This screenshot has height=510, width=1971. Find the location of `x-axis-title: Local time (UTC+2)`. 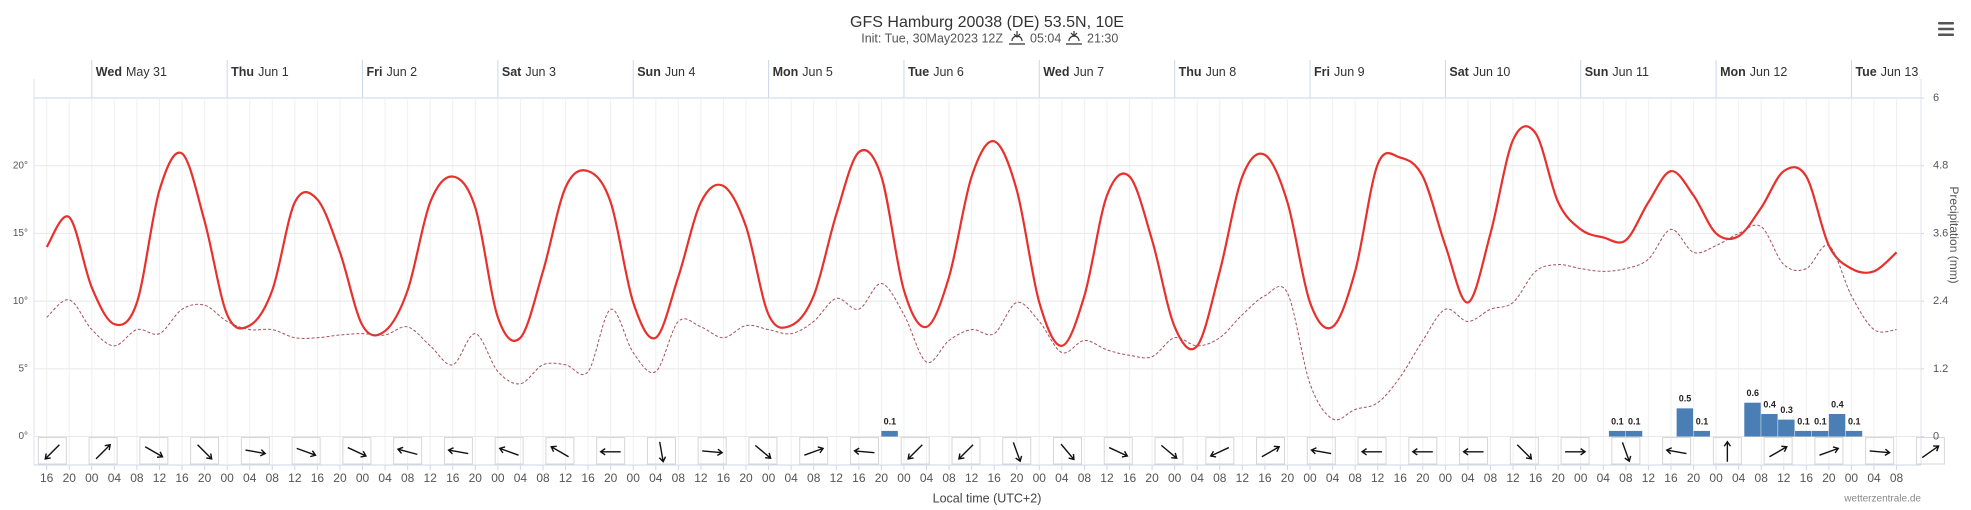

x-axis-title: Local time (UTC+2) is located at coordinates (987, 498).